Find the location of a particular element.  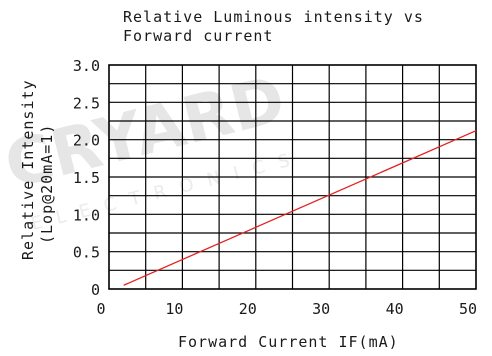

y-tick-labels: 0 0.5 1.0 1.5 2.0 2.5 3.0 is located at coordinates (86, 178).